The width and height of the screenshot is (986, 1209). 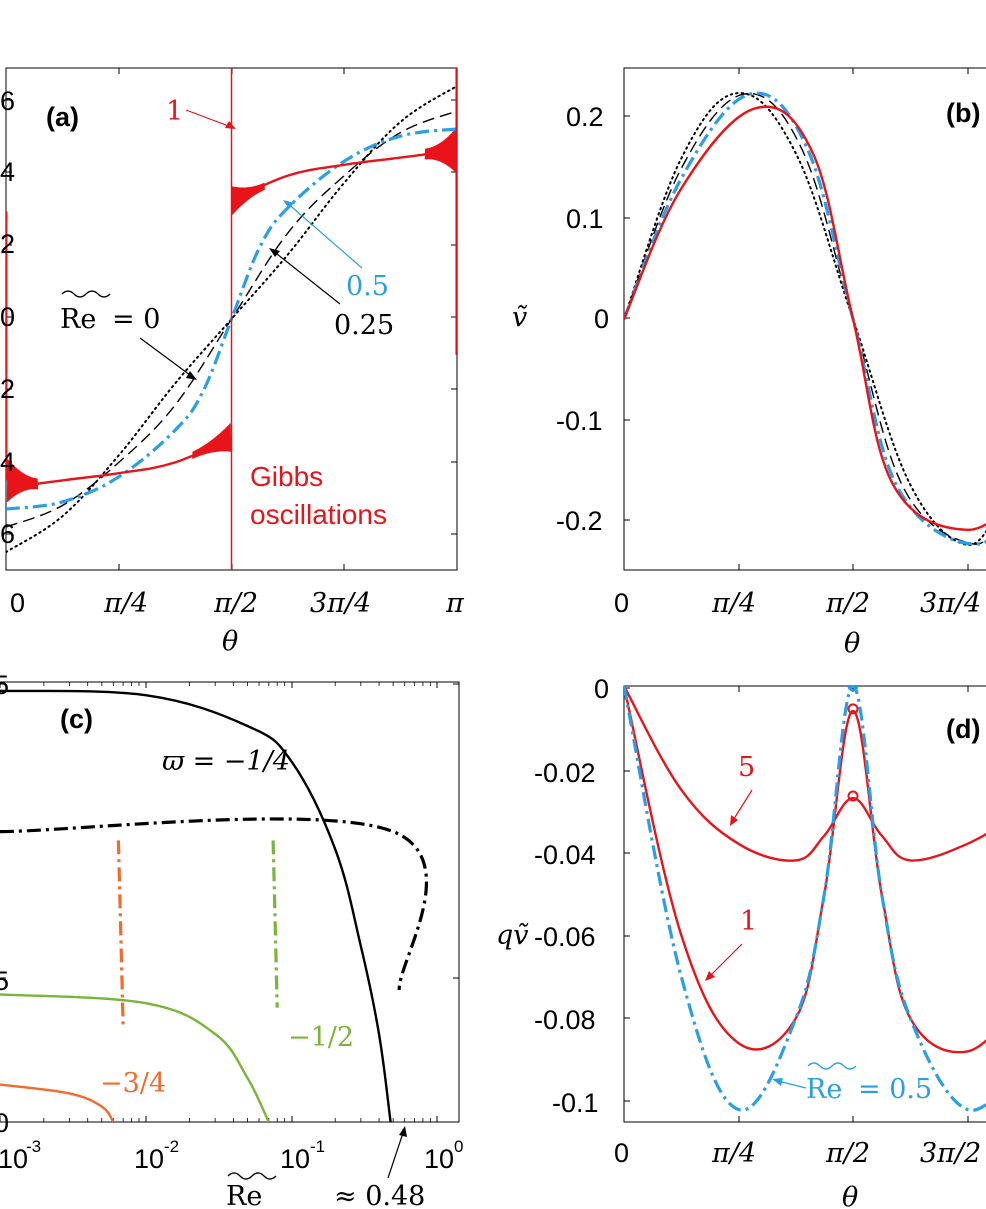 I want to click on panel-a-arrowhead-quarter, so click(x=274, y=252).